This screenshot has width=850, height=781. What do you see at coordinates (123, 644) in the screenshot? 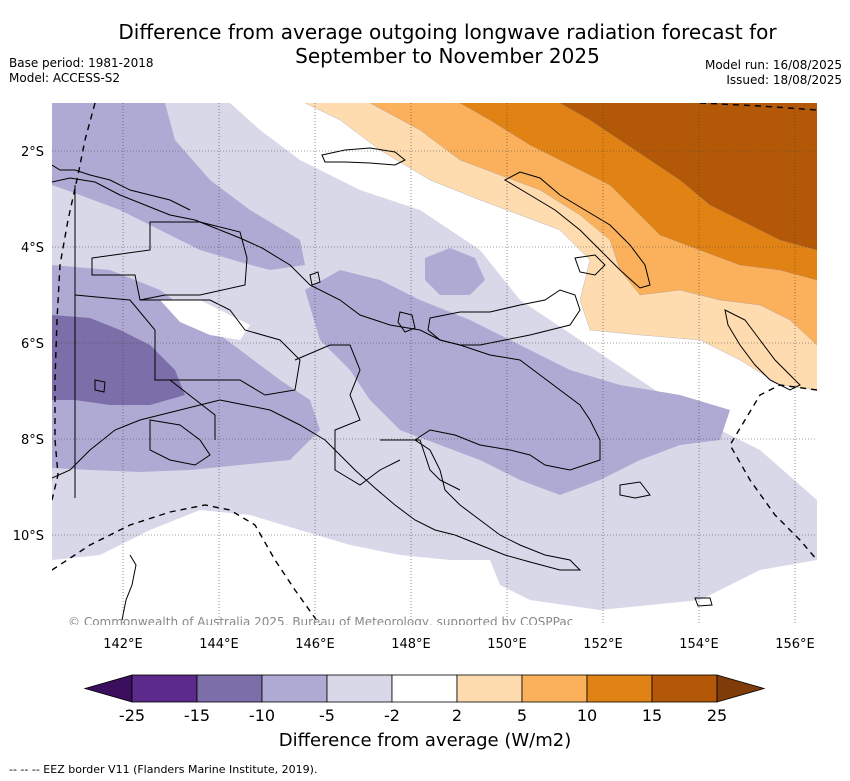
I see `lon-label: 142°E` at bounding box center [123, 644].